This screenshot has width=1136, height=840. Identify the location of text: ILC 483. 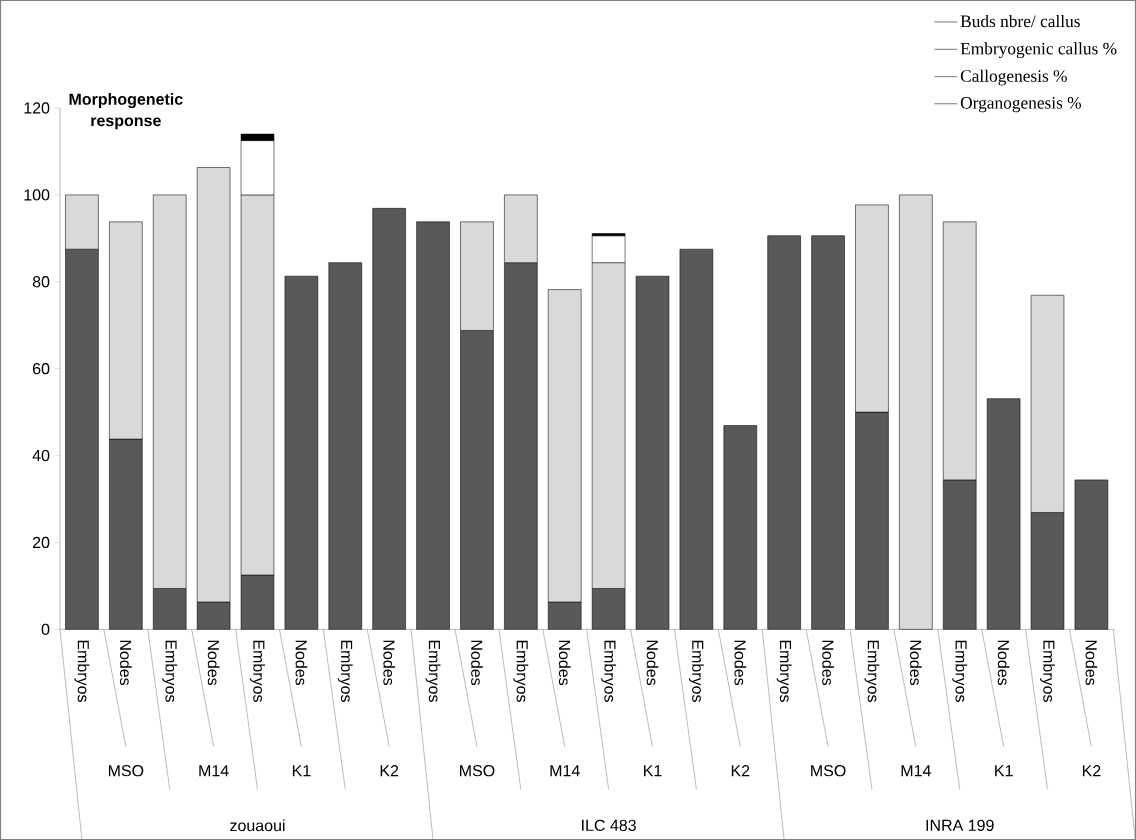
(609, 825).